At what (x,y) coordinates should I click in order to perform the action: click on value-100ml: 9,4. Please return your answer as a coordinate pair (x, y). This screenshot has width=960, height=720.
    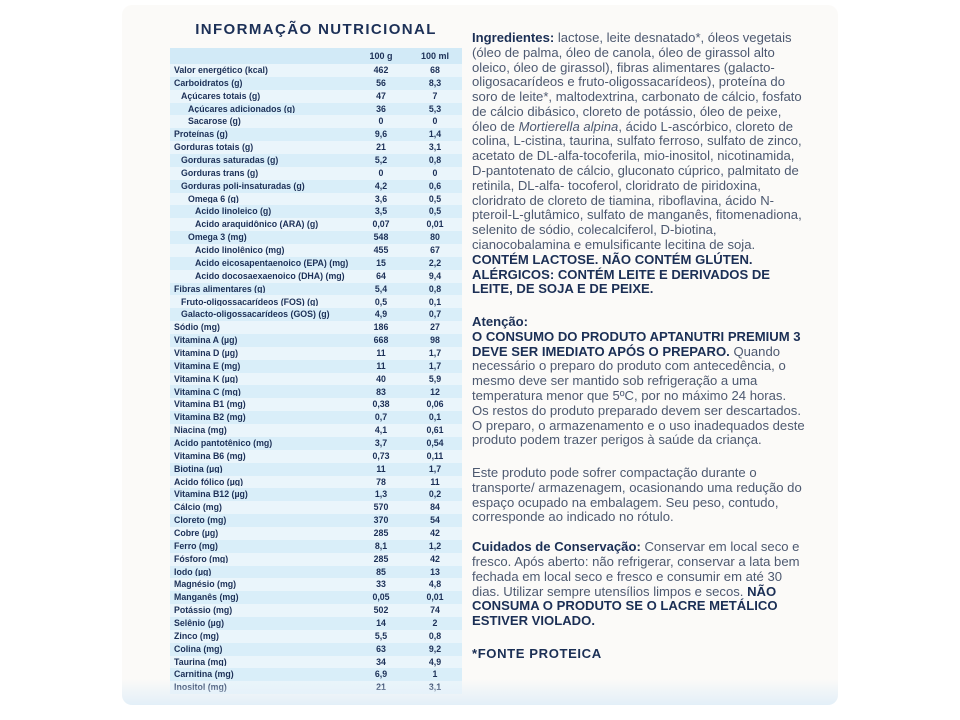
    Looking at the image, I should click on (435, 275).